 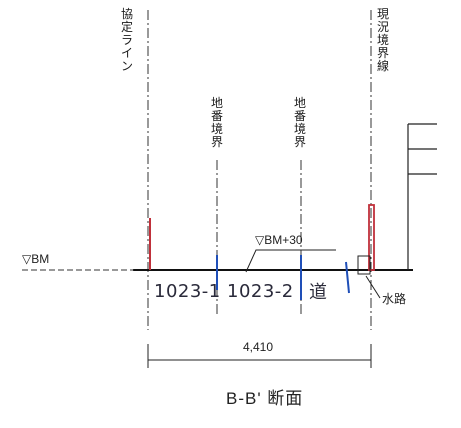 I want to click on bm-plus-label: ▽BM+30, so click(x=279, y=240).